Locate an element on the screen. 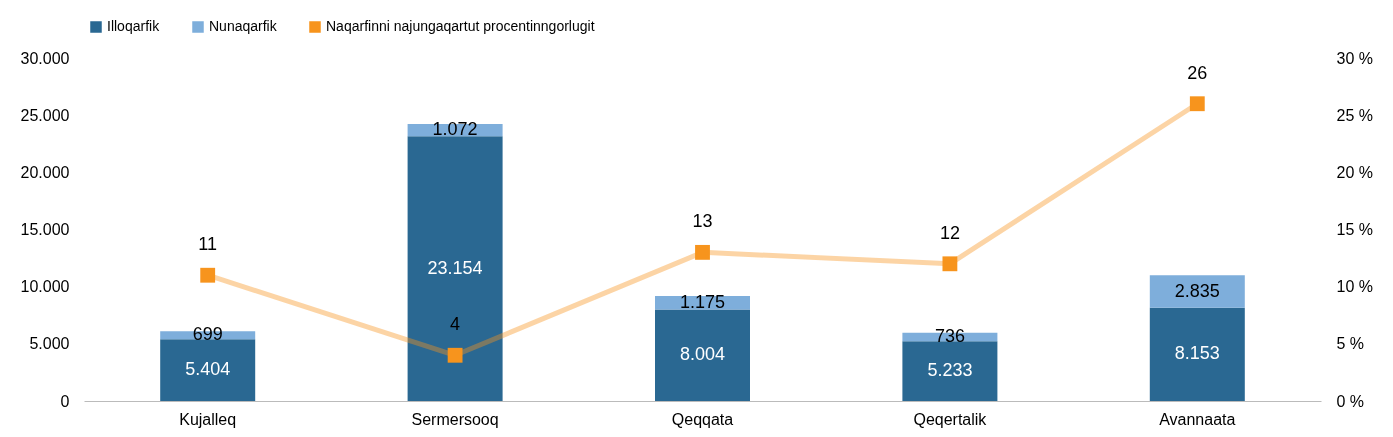  y2-tick-label: 10 % is located at coordinates (1354, 287).